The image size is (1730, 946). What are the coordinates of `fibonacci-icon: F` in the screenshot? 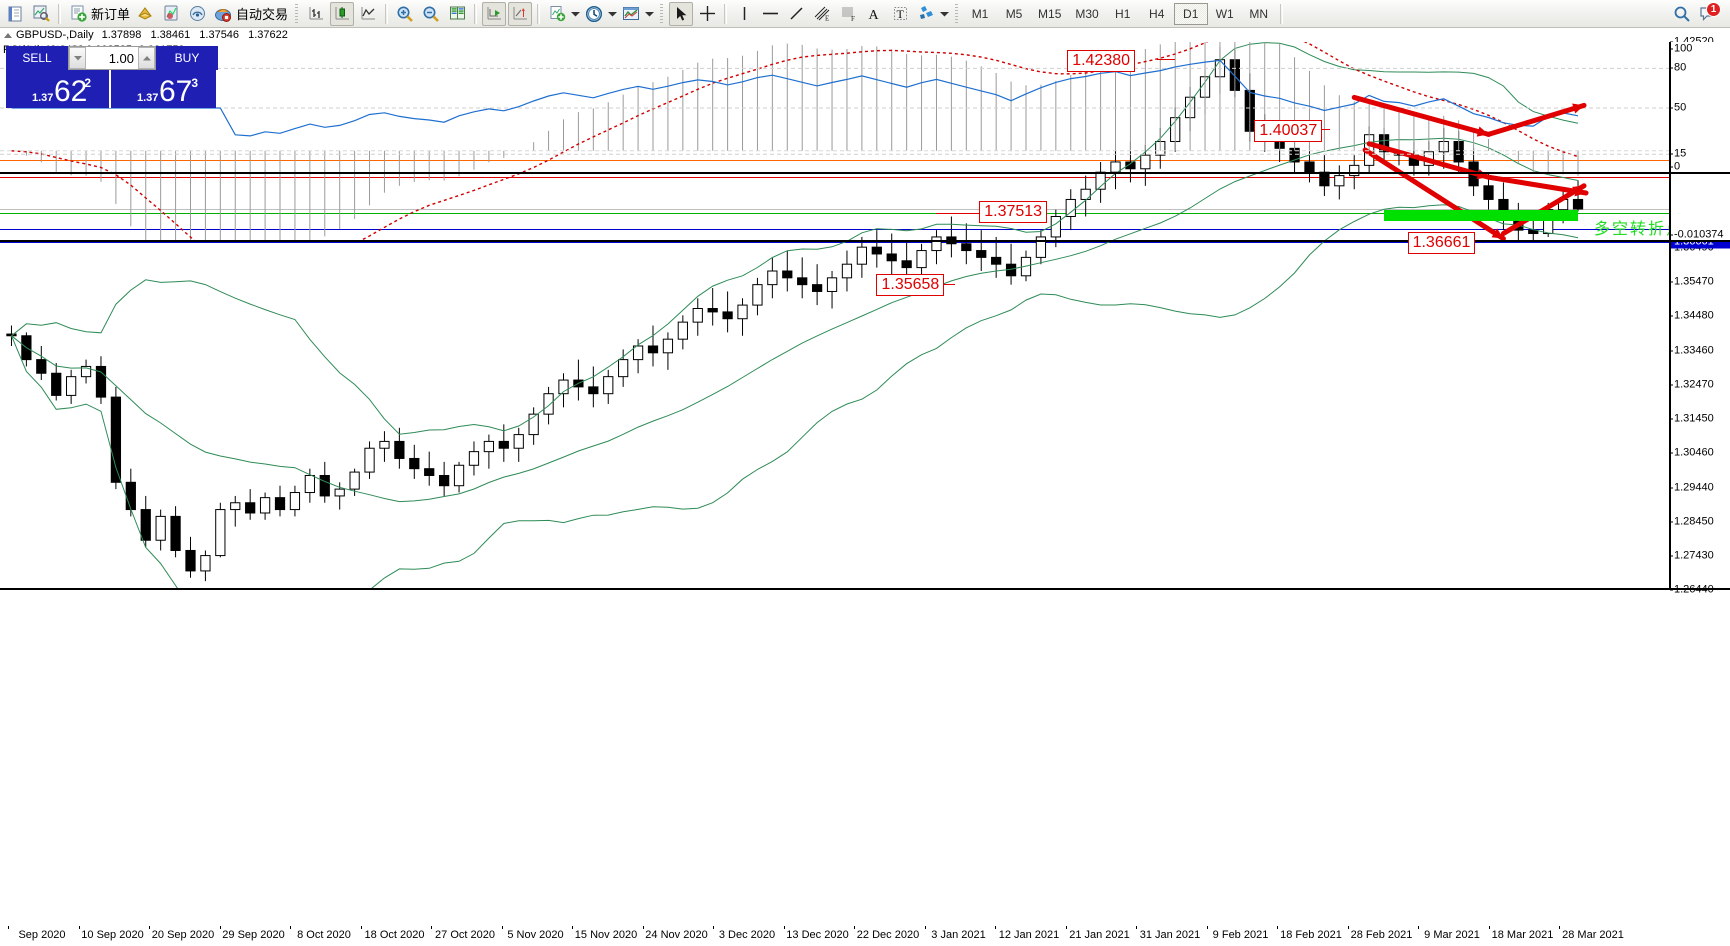 It's located at (848, 14).